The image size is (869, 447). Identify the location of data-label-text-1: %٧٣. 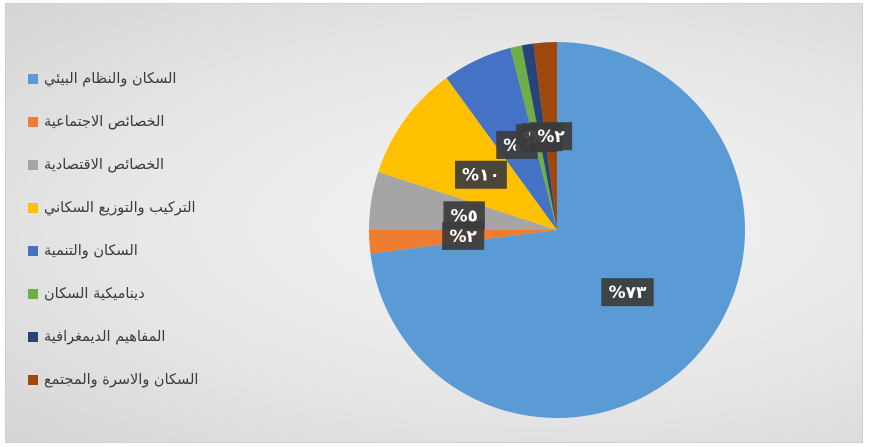
(628, 293).